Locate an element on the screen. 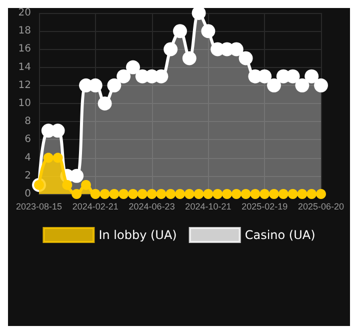  y-tick-label: 0 is located at coordinates (27, 194).